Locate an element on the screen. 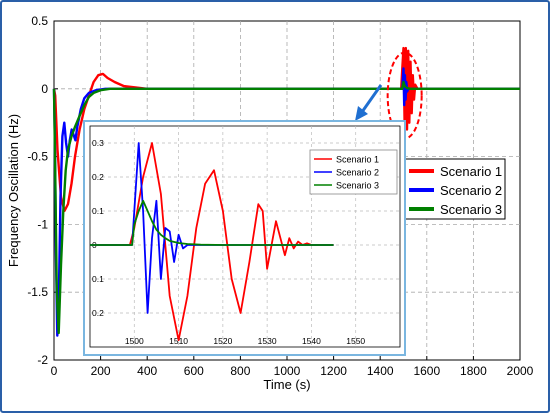 The width and height of the screenshot is (550, 413). y-tick-label: -1 is located at coordinates (42, 224).